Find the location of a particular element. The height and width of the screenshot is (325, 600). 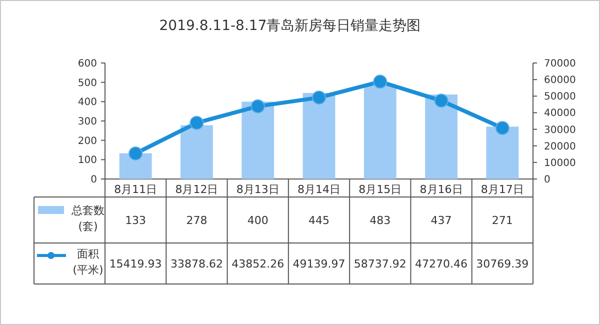

x-tick-label: 8月12日 is located at coordinates (196, 189).